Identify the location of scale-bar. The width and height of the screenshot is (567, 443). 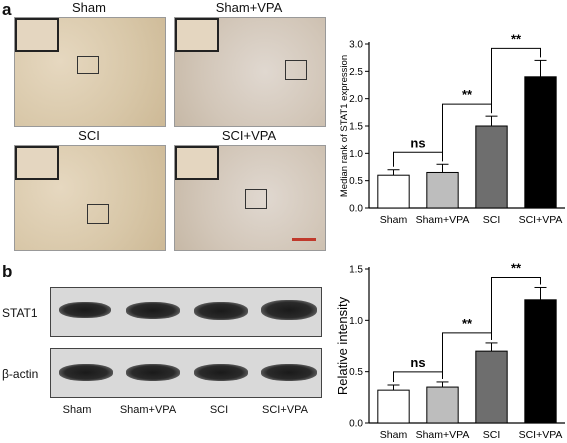
(304, 239).